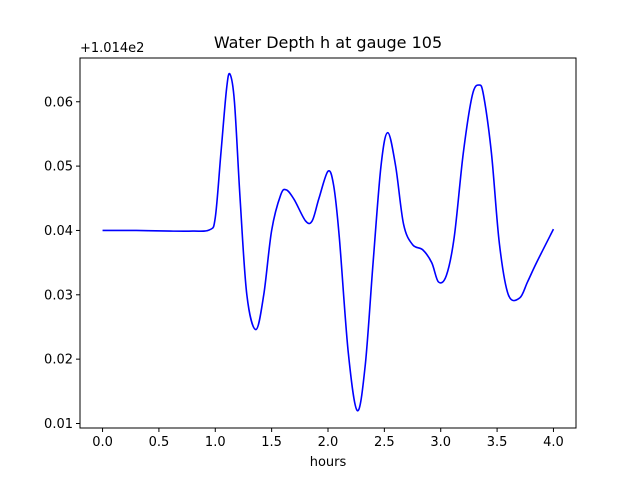 The image size is (640, 480). Describe the element at coordinates (328, 42) in the screenshot. I see `chart-title: Water Depth h at gauge 105` at that location.